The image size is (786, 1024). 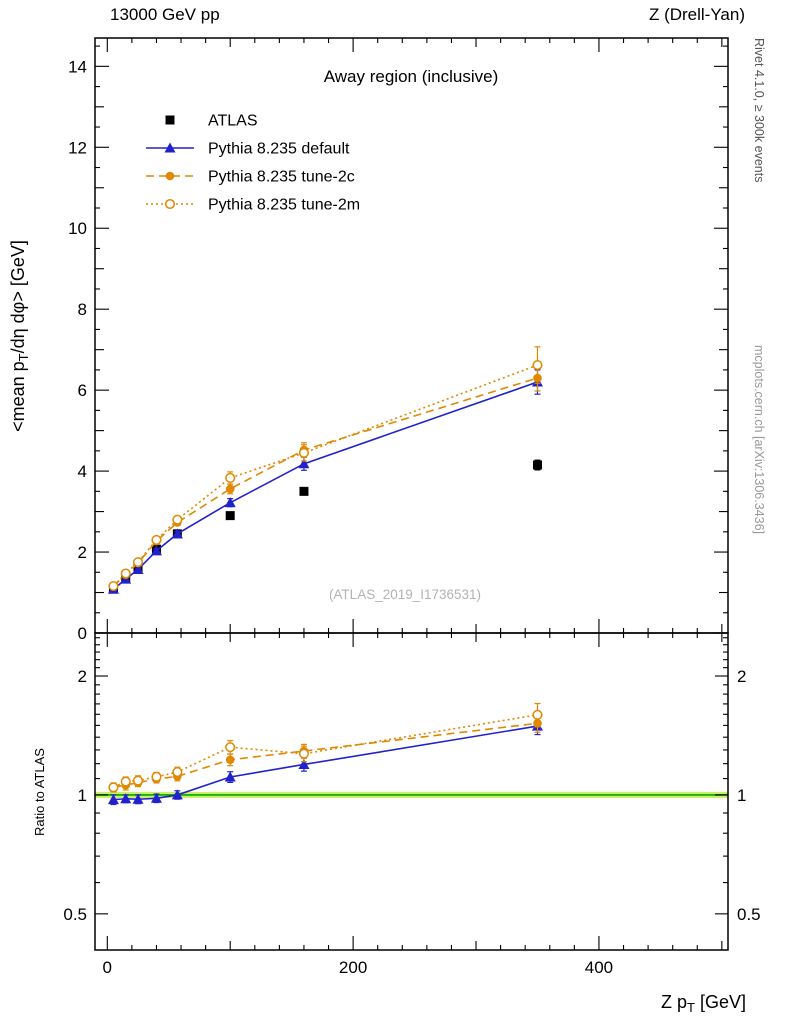 I want to click on analysis-watermark: (ATLAS_2019_I1736531), so click(x=405, y=594).